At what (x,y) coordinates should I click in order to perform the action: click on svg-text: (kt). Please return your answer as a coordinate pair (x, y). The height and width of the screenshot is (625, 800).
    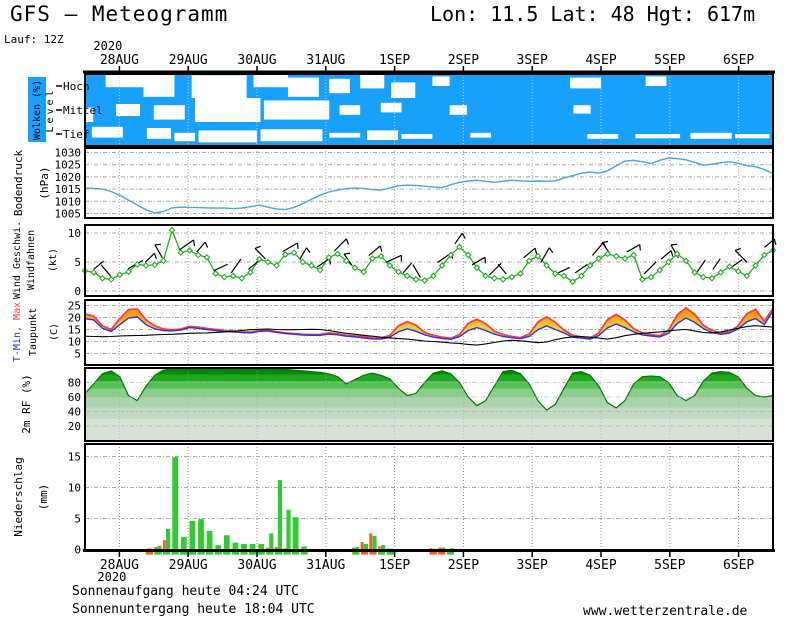
    Looking at the image, I should click on (53, 260).